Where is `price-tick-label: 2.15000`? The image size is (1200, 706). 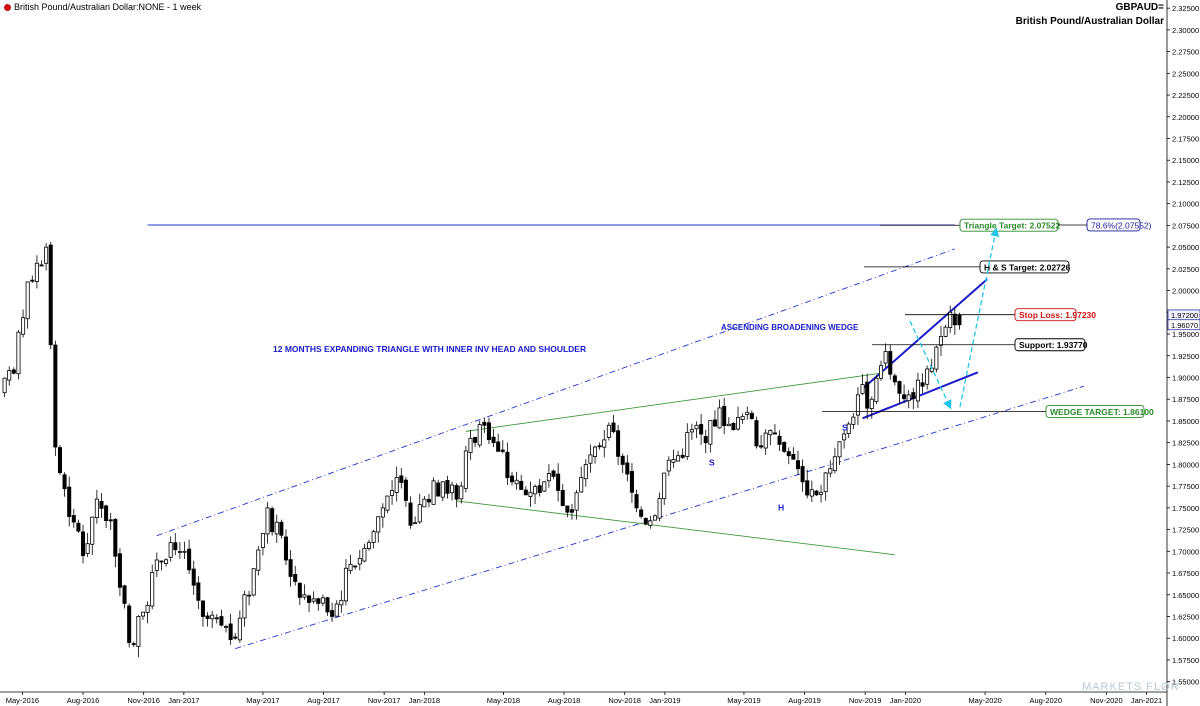
price-tick-label: 2.15000 is located at coordinates (1185, 160).